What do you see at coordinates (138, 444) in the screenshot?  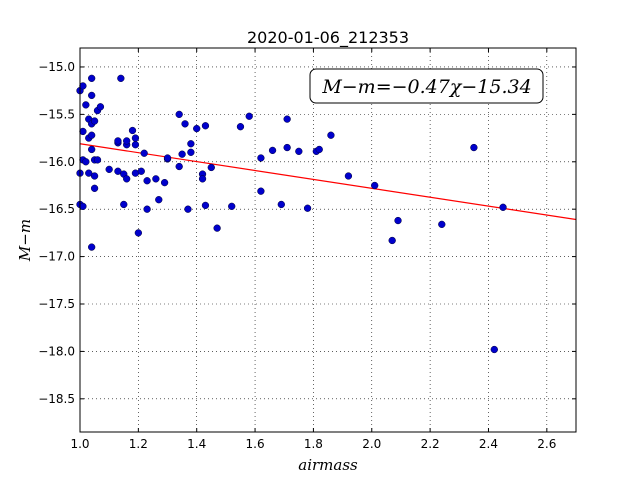 I see `x-tick-label: 1.2` at bounding box center [138, 444].